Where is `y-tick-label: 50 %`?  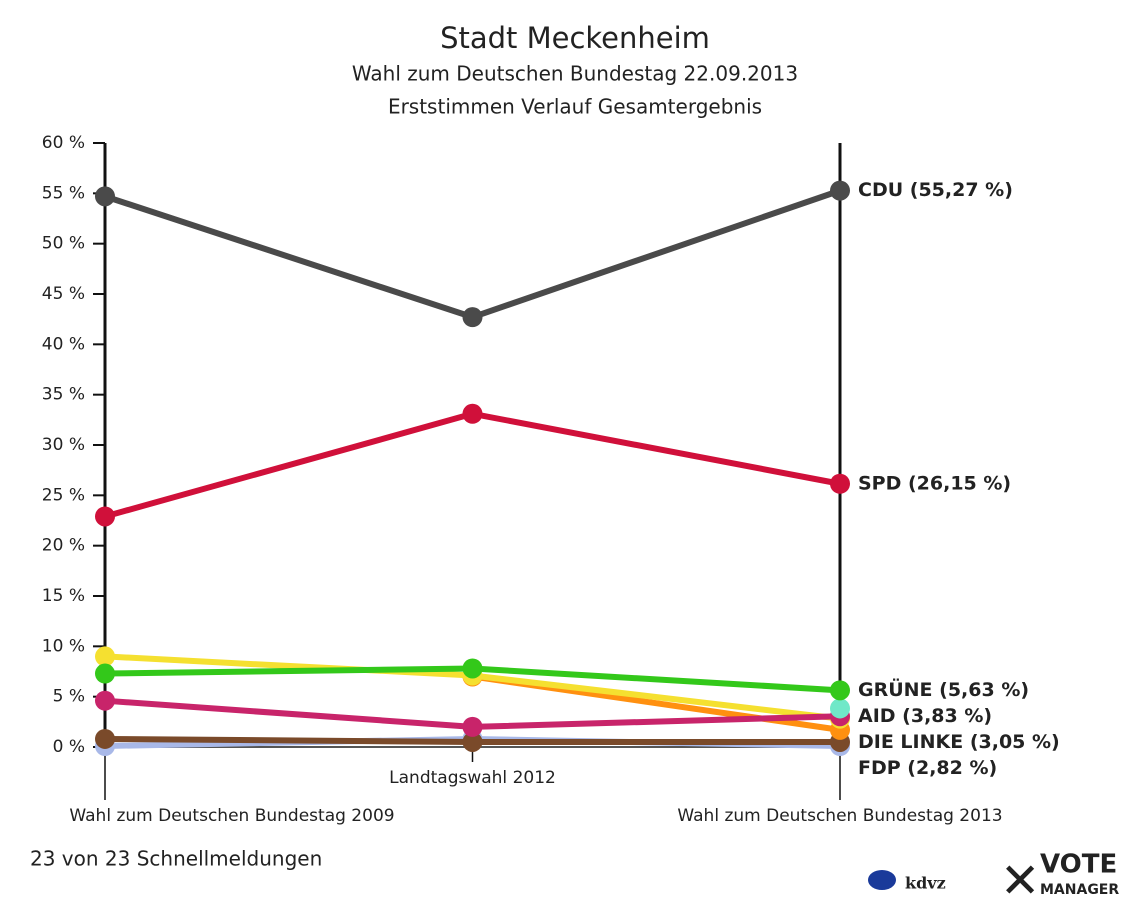
y-tick-label: 50 % is located at coordinates (63, 244).